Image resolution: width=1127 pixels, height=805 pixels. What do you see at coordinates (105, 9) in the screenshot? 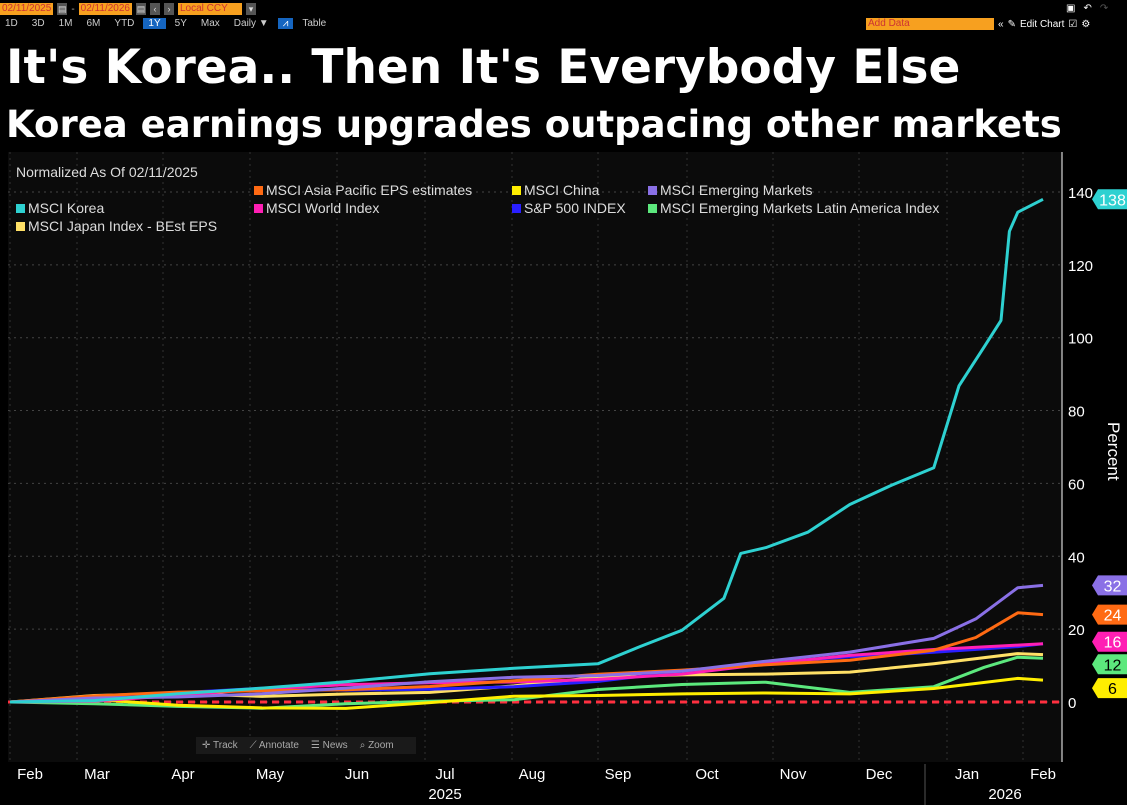
I see `end-date-input: 02/11/2026` at bounding box center [105, 9].